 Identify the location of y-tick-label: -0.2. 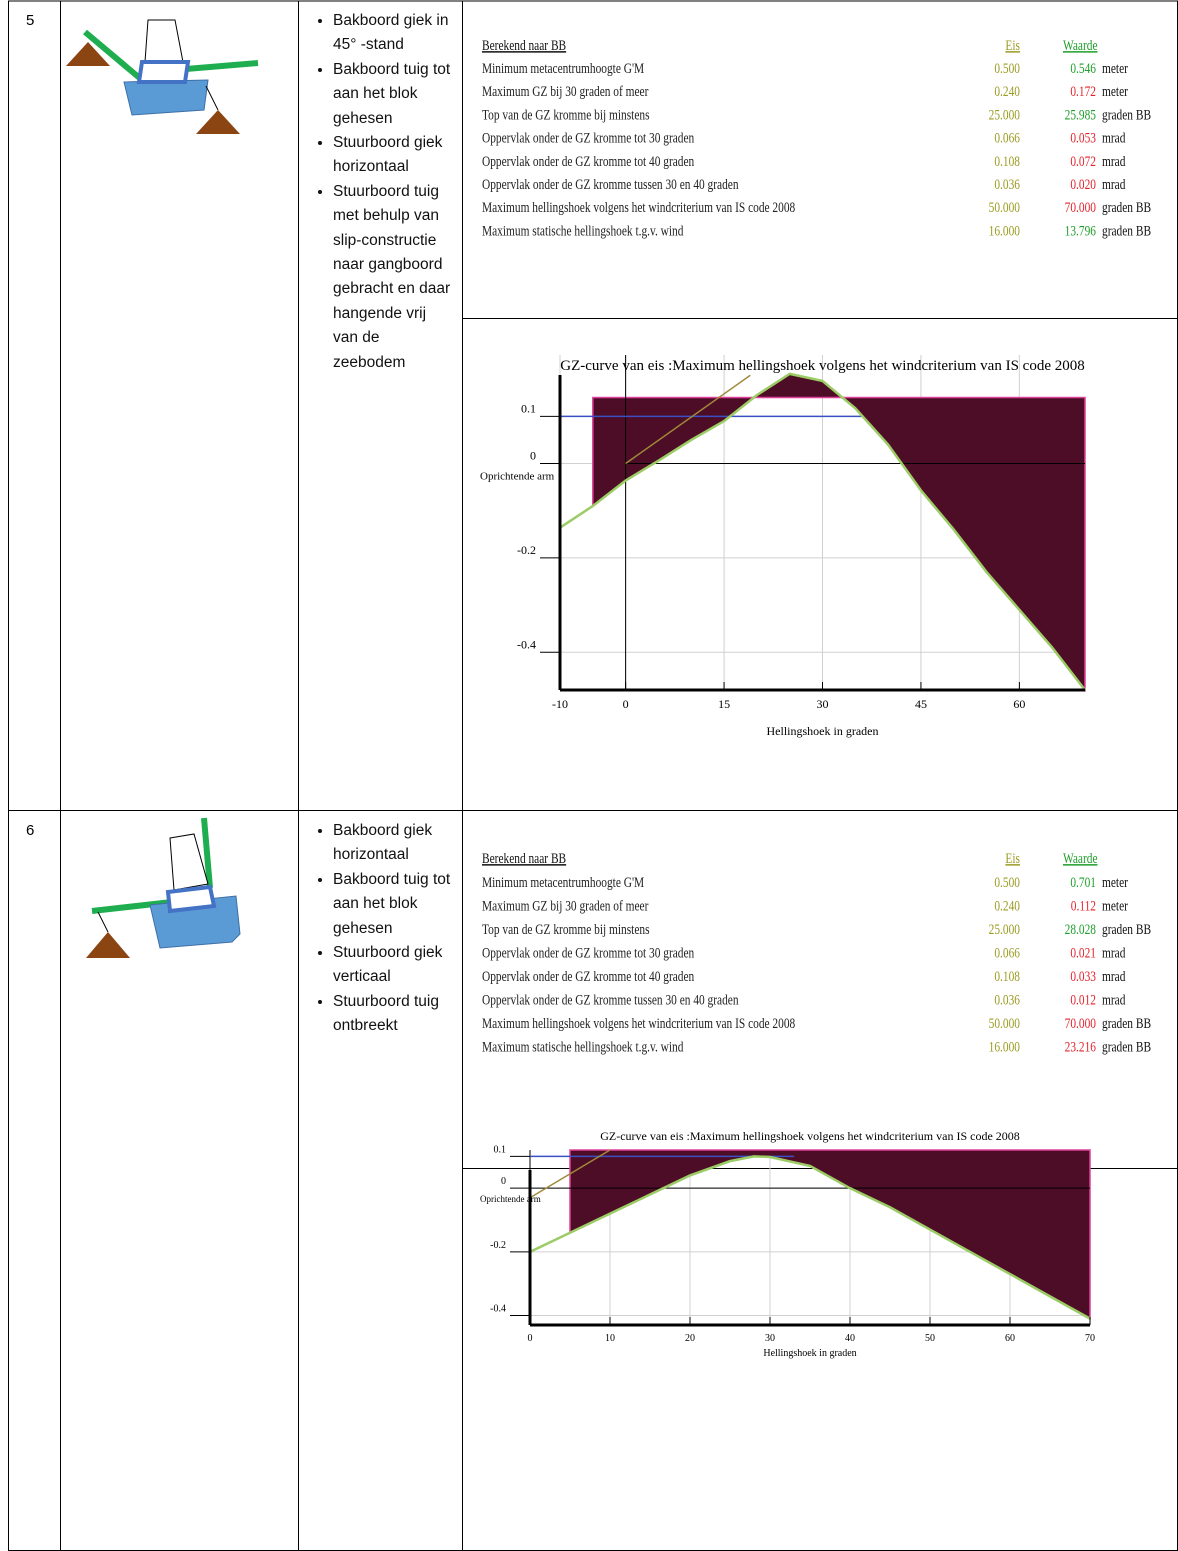
(526, 550).